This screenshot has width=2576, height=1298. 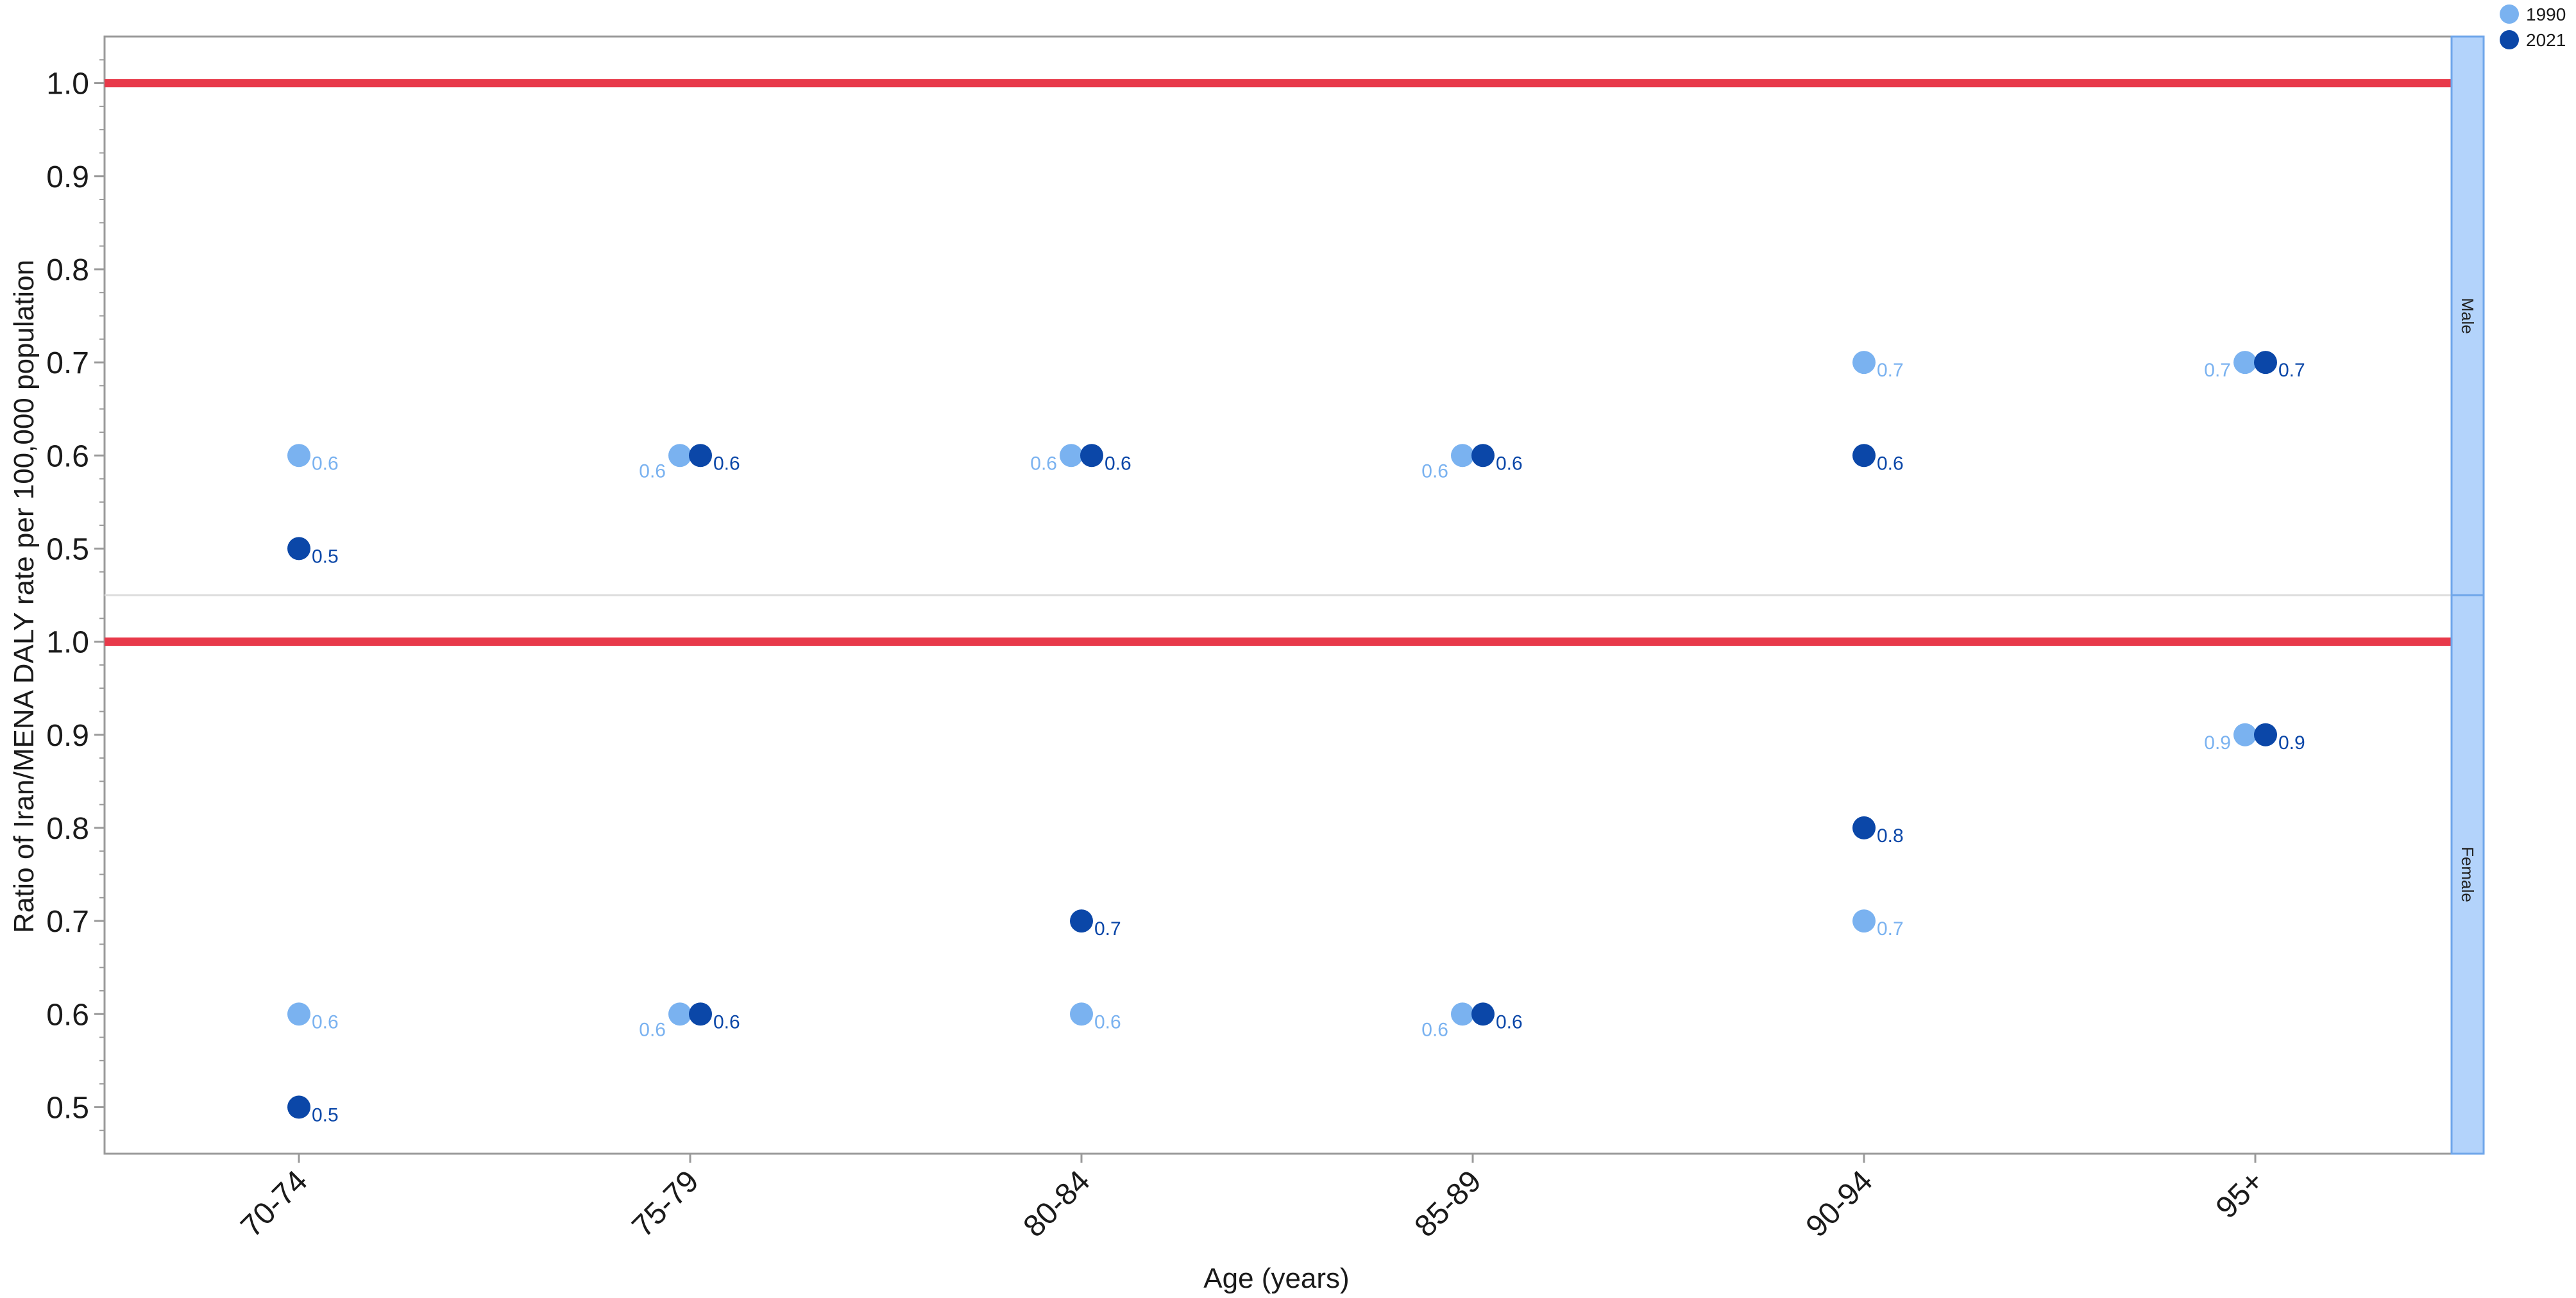 What do you see at coordinates (2245, 734) in the screenshot?
I see `point-female-1990-95+` at bounding box center [2245, 734].